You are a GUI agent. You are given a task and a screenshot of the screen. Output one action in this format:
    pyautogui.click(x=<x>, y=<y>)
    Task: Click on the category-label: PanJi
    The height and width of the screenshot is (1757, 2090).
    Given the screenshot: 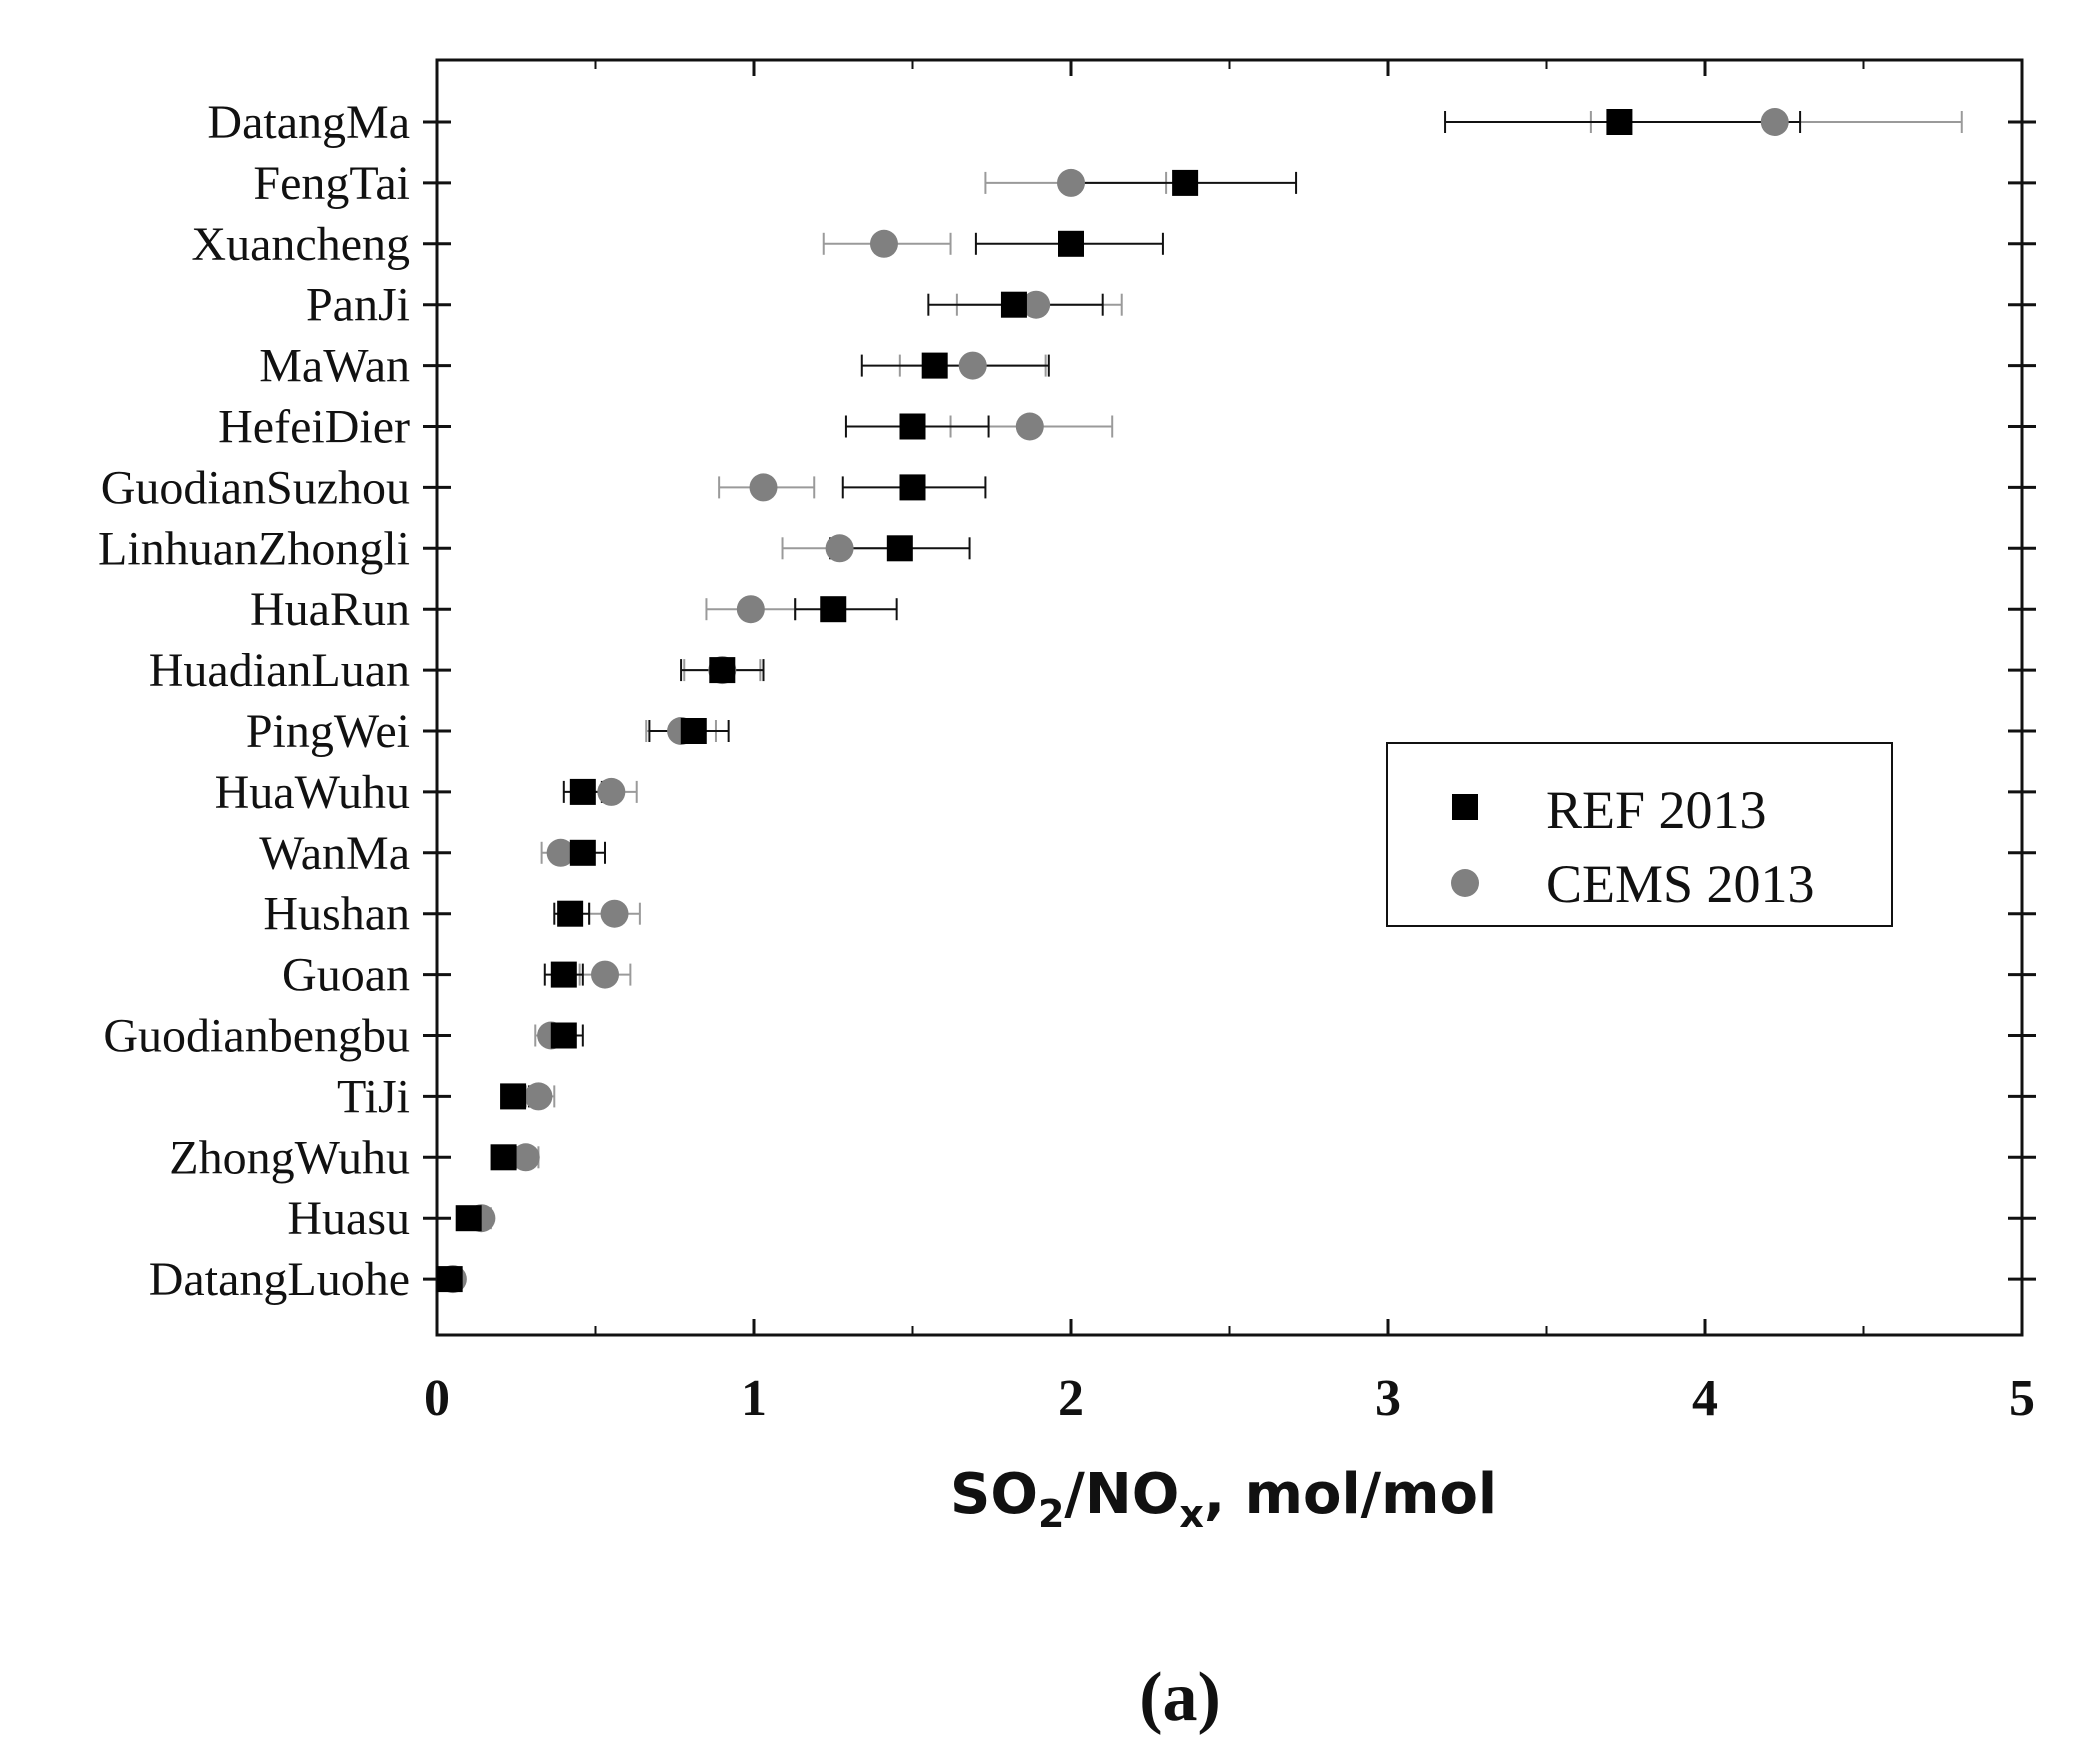 What is the action you would take?
    pyautogui.click(x=358, y=305)
    